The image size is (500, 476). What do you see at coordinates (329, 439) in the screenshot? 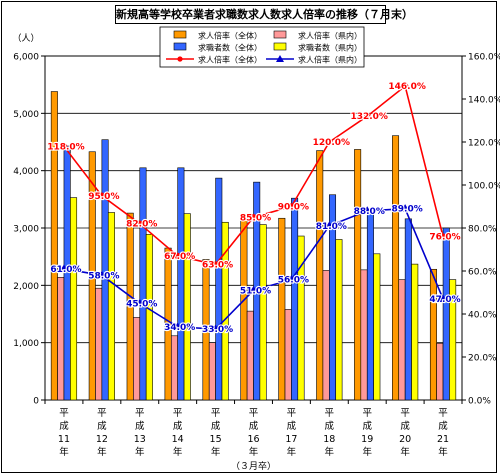
I see `category-label: 18` at bounding box center [329, 439].